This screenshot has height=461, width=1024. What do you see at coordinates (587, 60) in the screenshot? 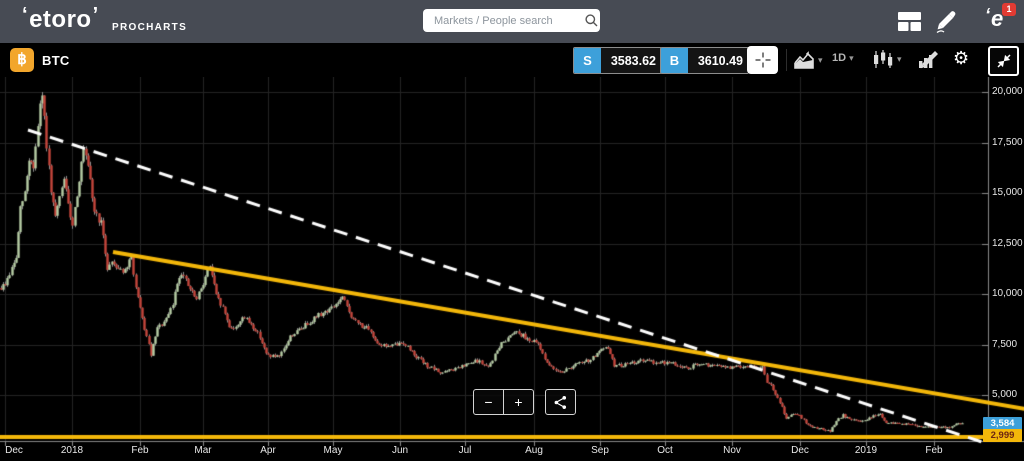
I see `sell-label: S` at bounding box center [587, 60].